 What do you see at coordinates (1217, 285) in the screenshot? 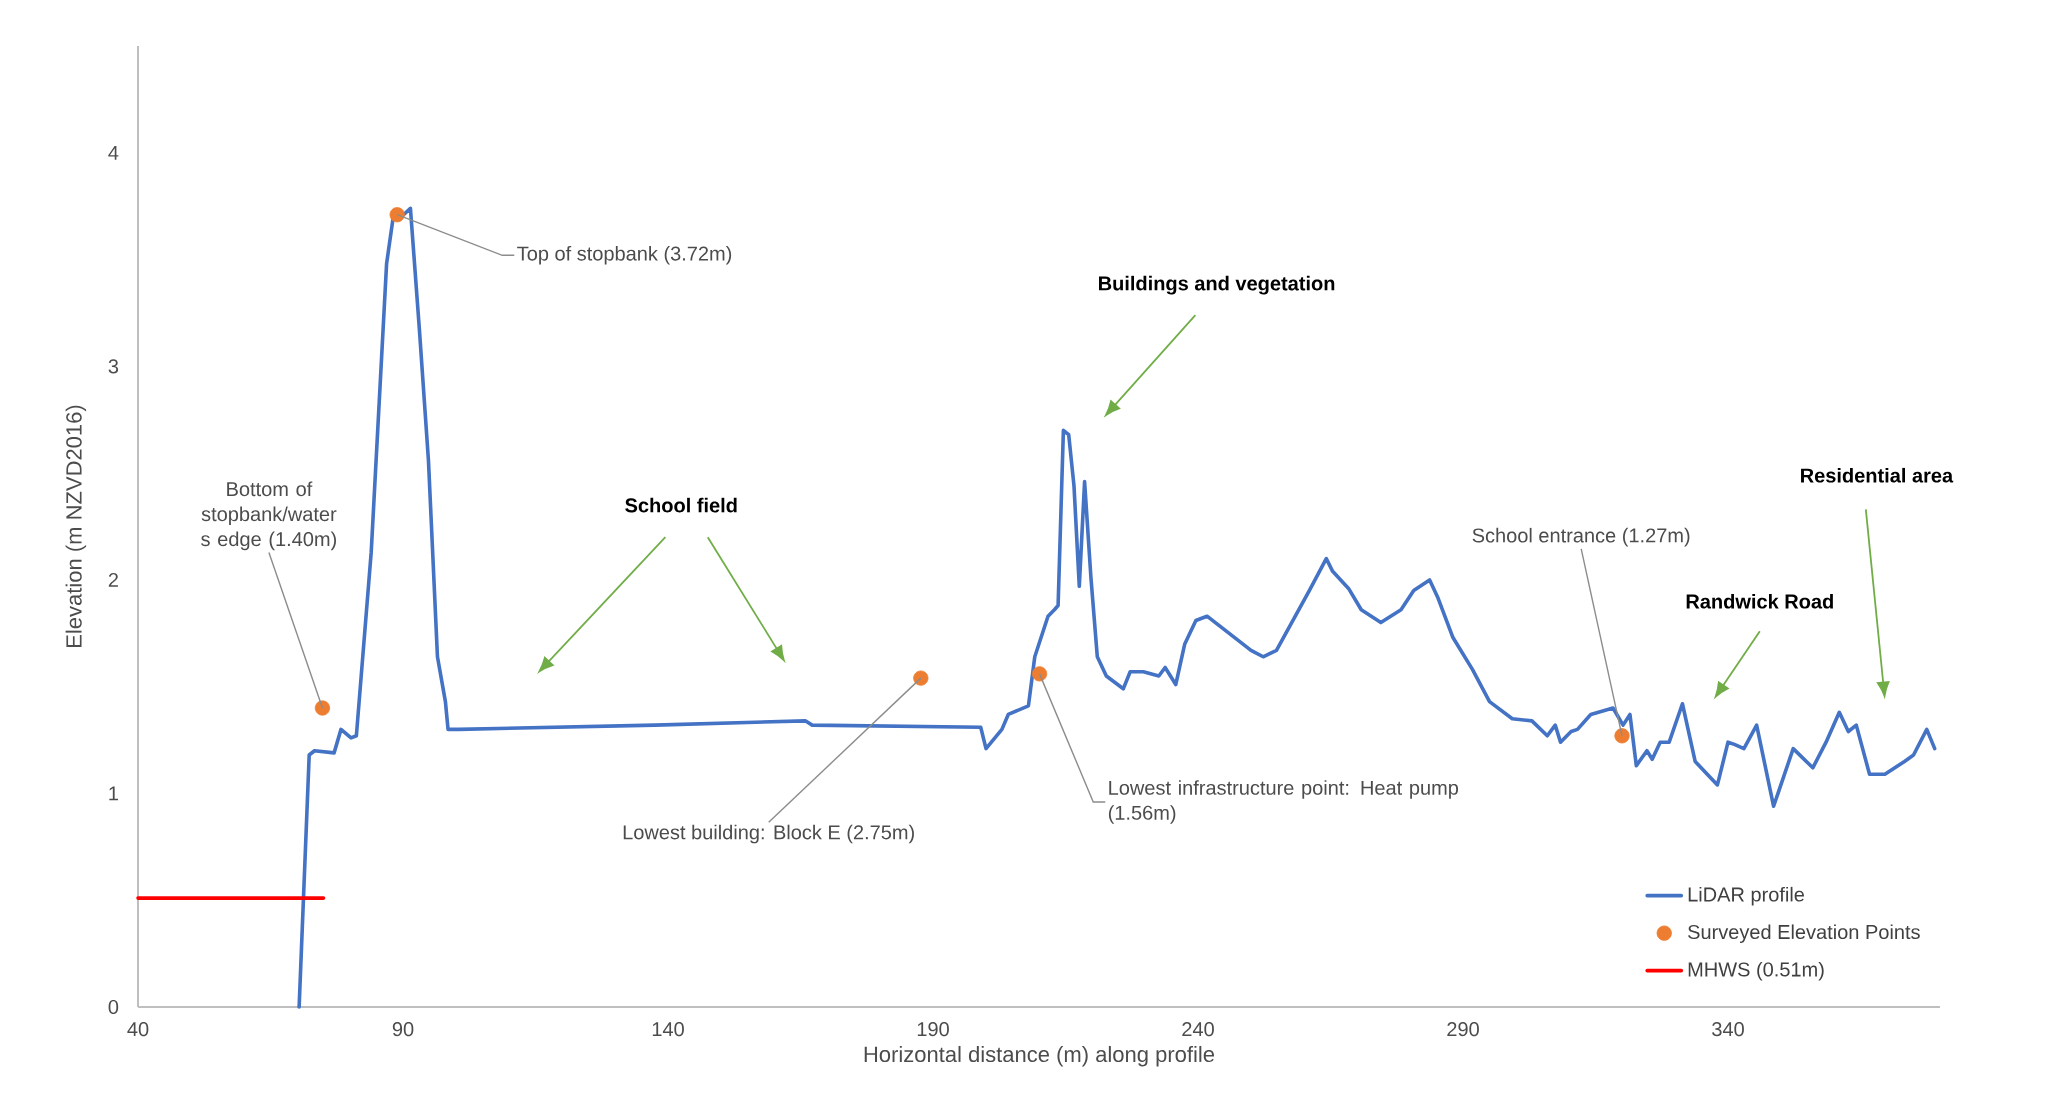
I see `annotation: Buildings and vegetation` at bounding box center [1217, 285].